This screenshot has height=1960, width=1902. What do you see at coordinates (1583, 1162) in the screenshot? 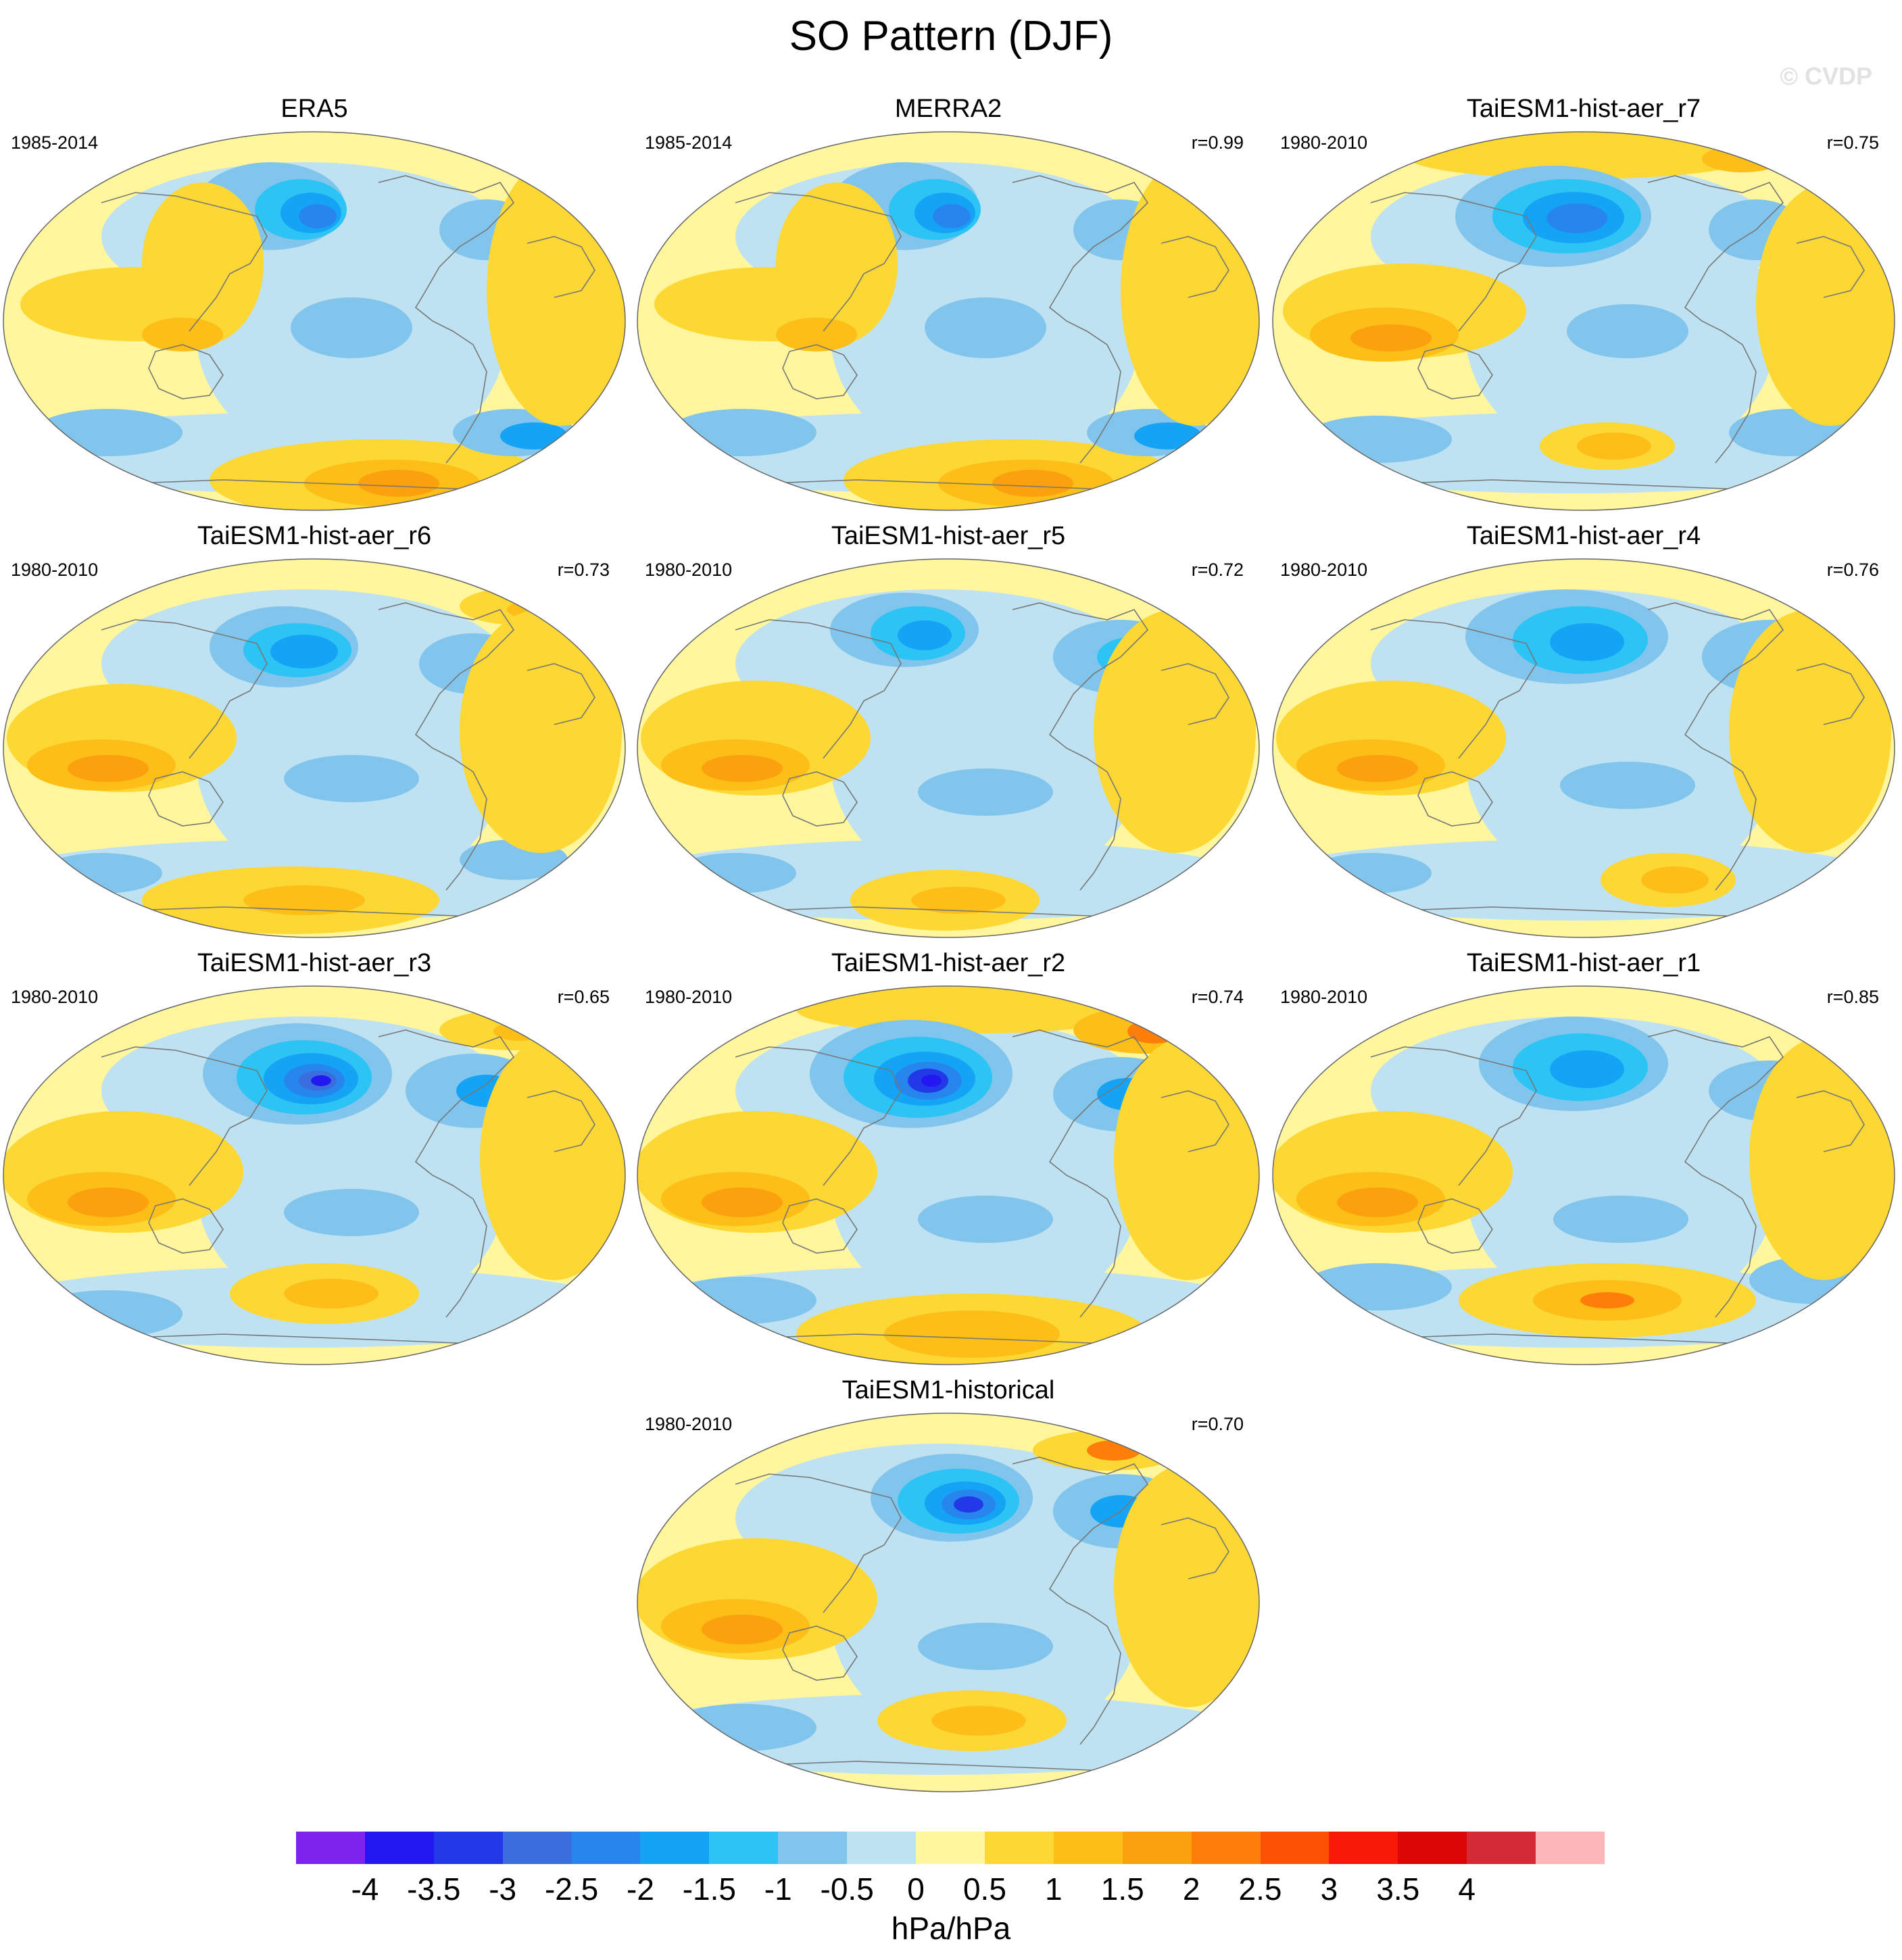
I see `map-panel: TaiESM1-hist-aer_r1 1980-2010 r=0.85` at bounding box center [1583, 1162].